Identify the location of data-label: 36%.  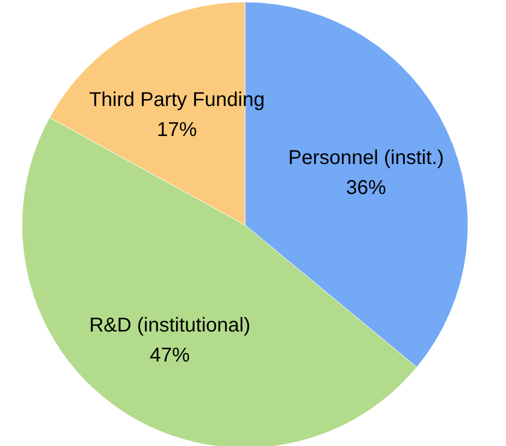
(366, 188).